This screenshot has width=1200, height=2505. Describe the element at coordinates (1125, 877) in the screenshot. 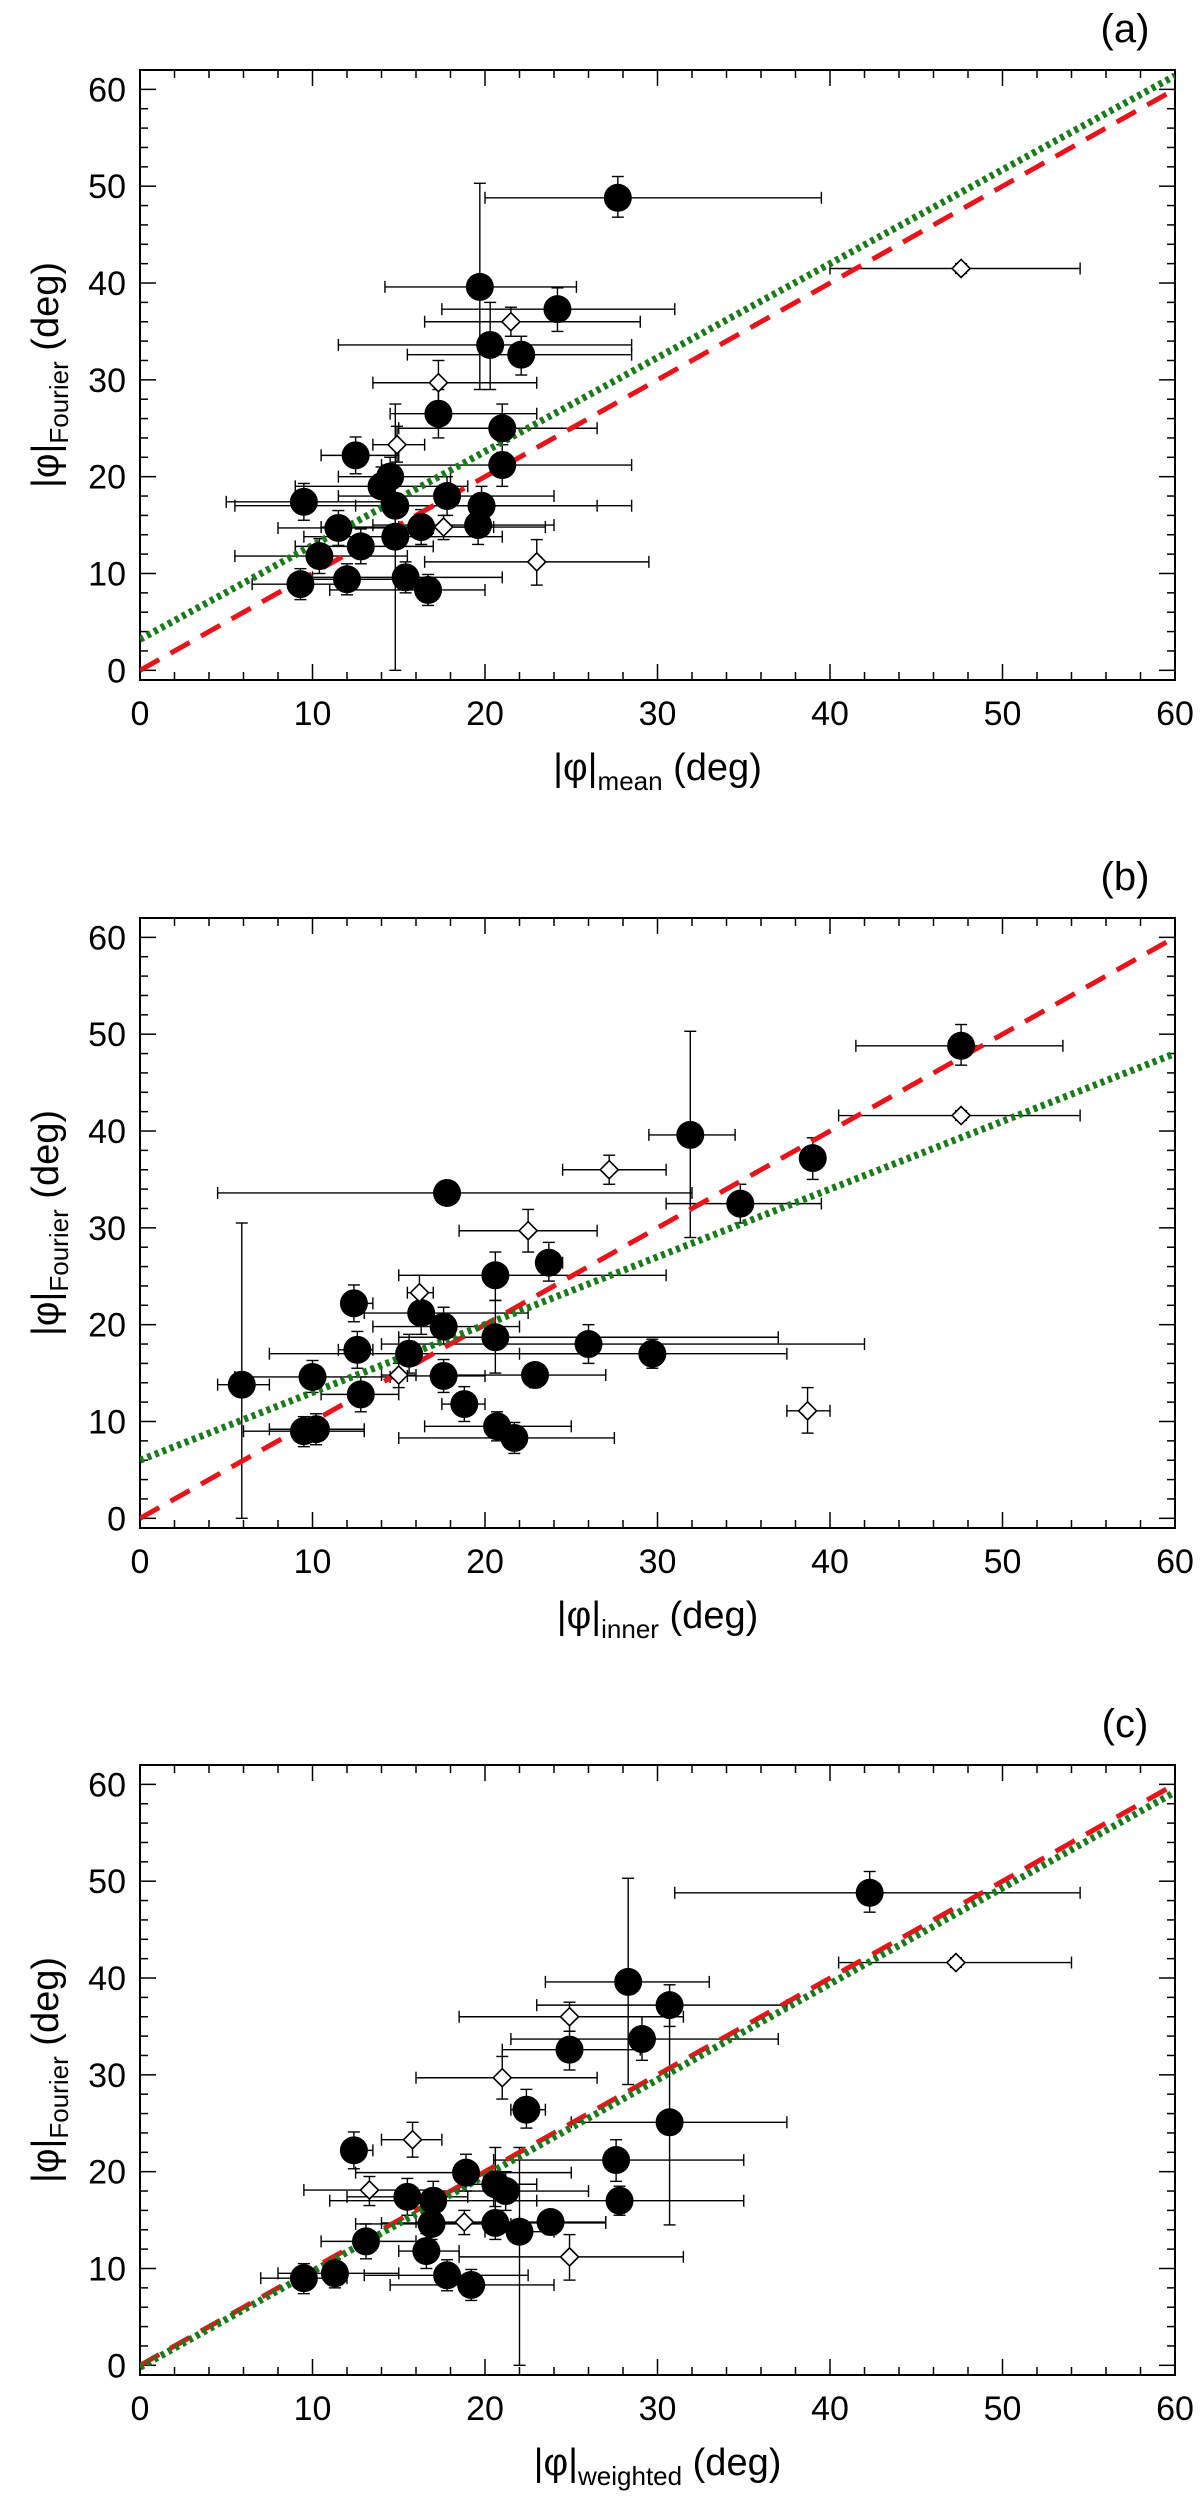

I see `panel-label: (b)` at that location.